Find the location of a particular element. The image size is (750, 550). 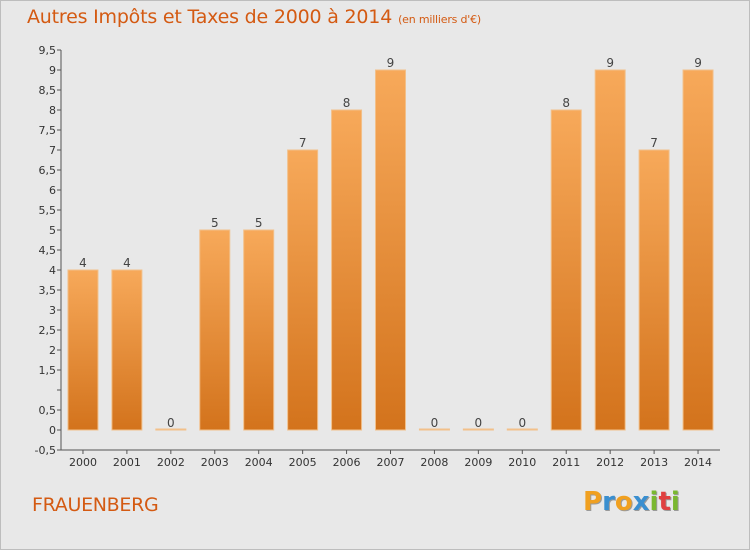

x-tick-label: 2013 is located at coordinates (654, 462).